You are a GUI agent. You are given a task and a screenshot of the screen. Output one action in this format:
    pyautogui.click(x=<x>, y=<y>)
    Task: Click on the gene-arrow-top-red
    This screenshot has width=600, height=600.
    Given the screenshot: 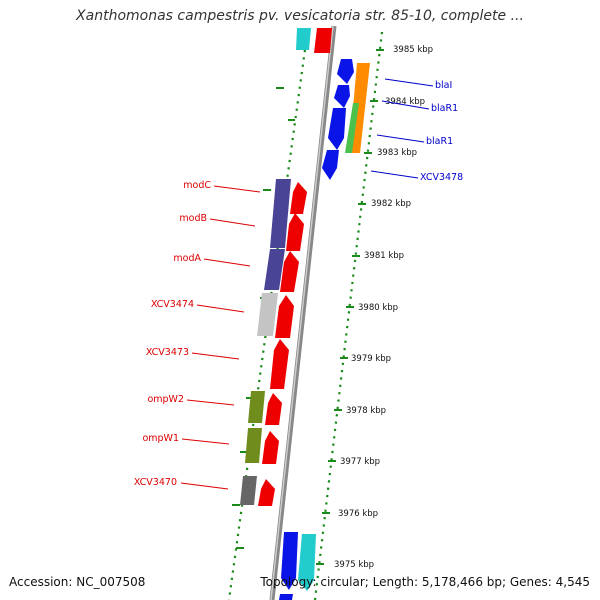 What is the action you would take?
    pyautogui.click(x=323, y=40)
    